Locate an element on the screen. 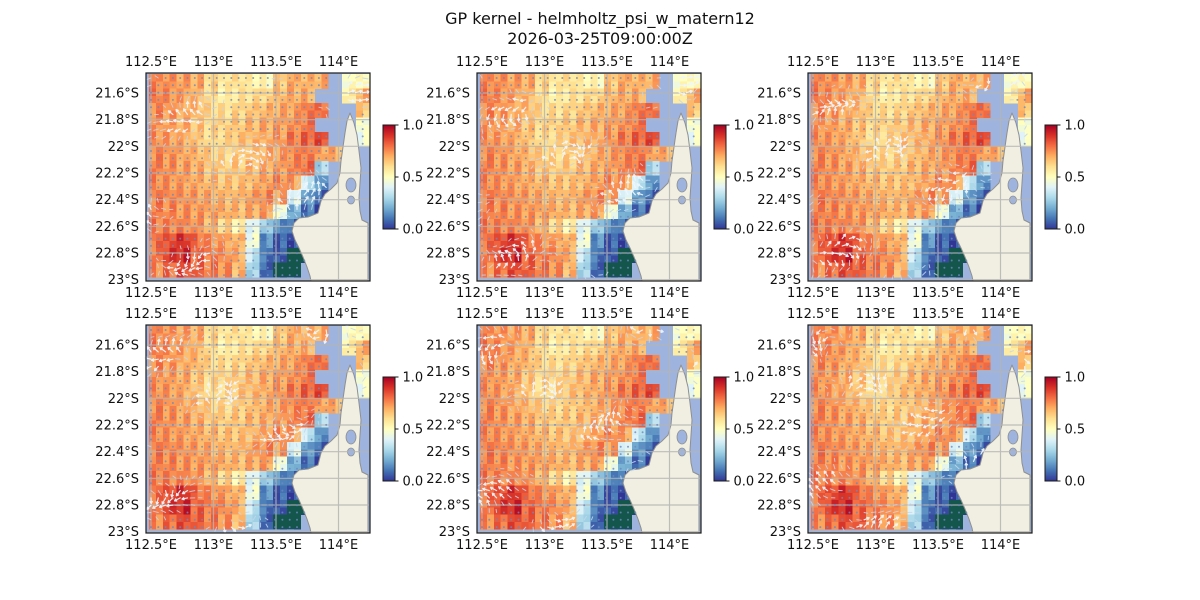 This screenshot has width=1200, height=600. figure-title: GP kernel - helmholtz_psi_w_matern12 is located at coordinates (600, 18).